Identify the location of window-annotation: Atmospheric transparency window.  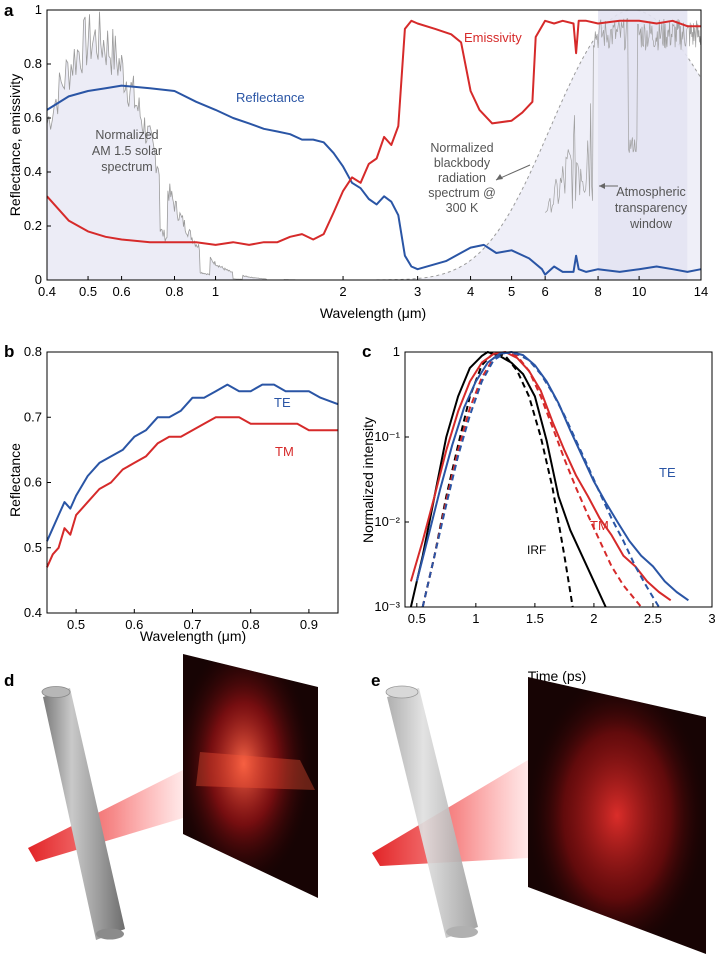
(643, 207).